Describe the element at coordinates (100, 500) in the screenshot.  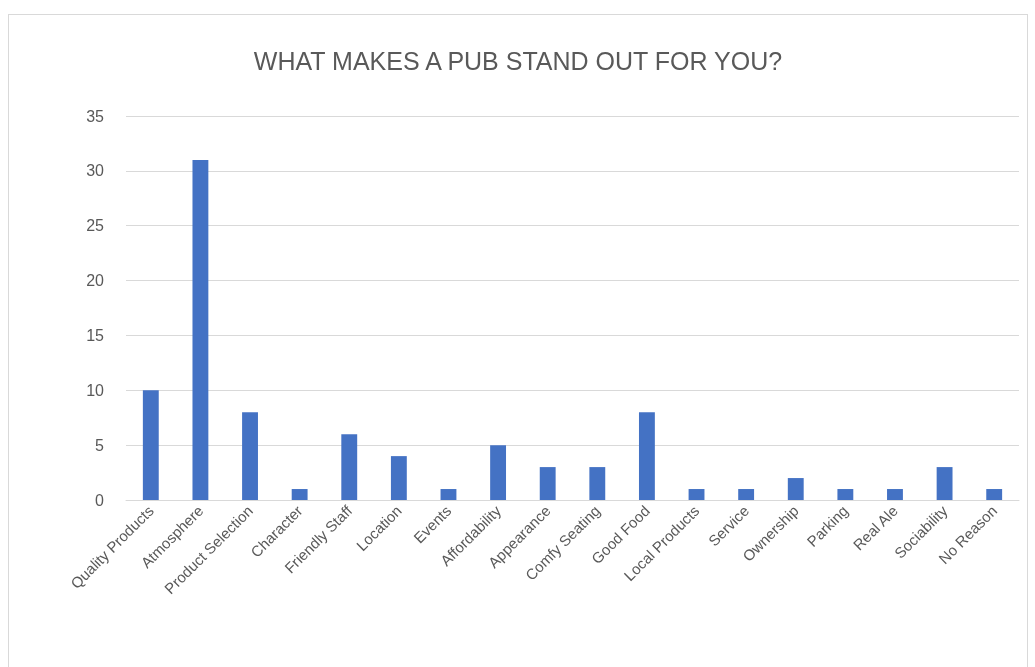
I see `y-tick-label: 0` at that location.